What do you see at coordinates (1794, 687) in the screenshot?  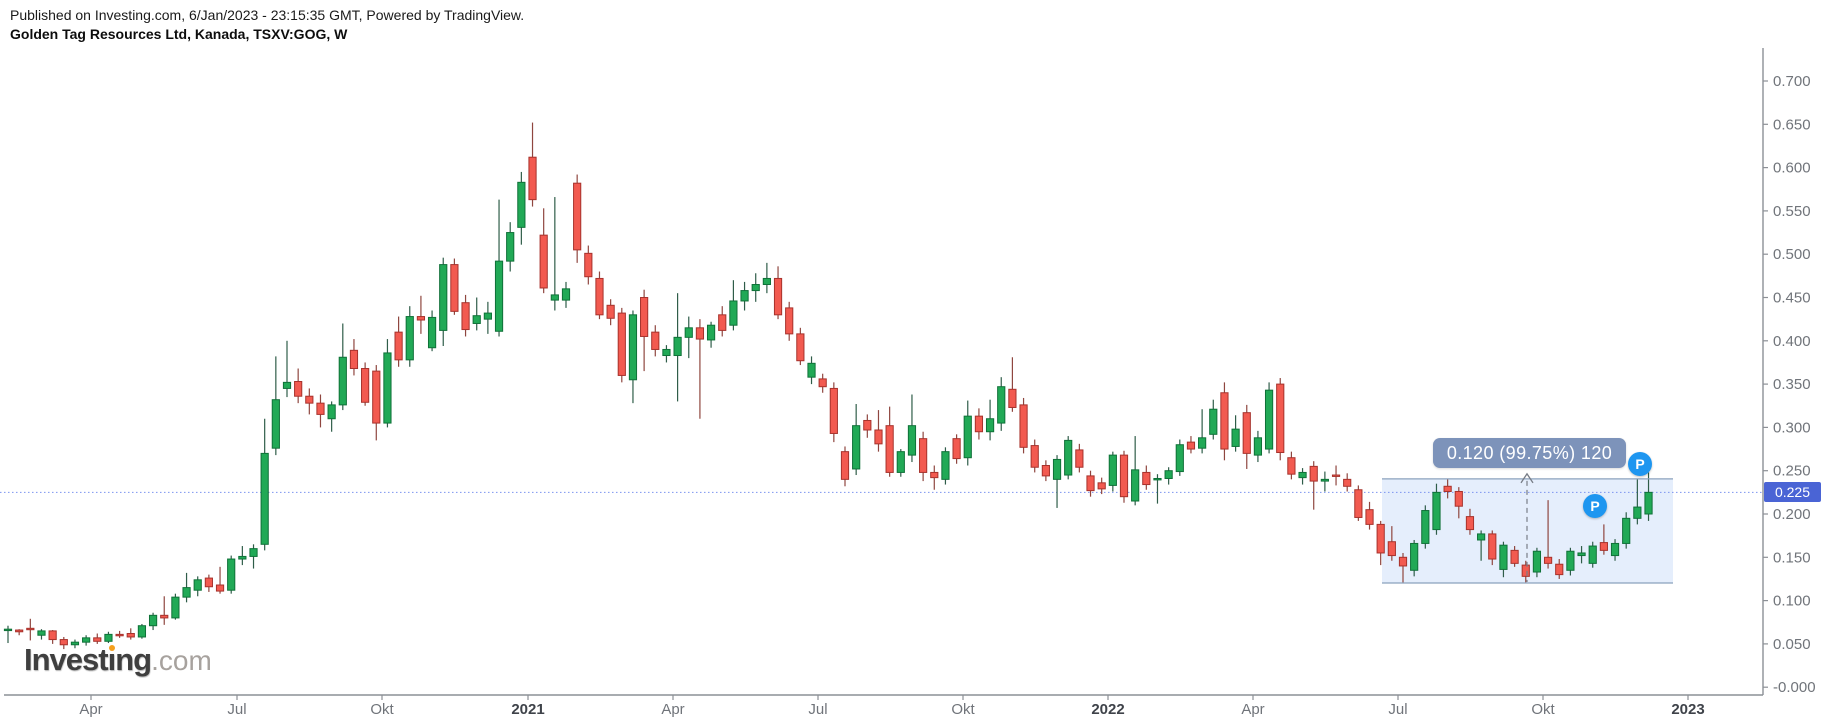 I see `y-axis-label: -0.000` at bounding box center [1794, 687].